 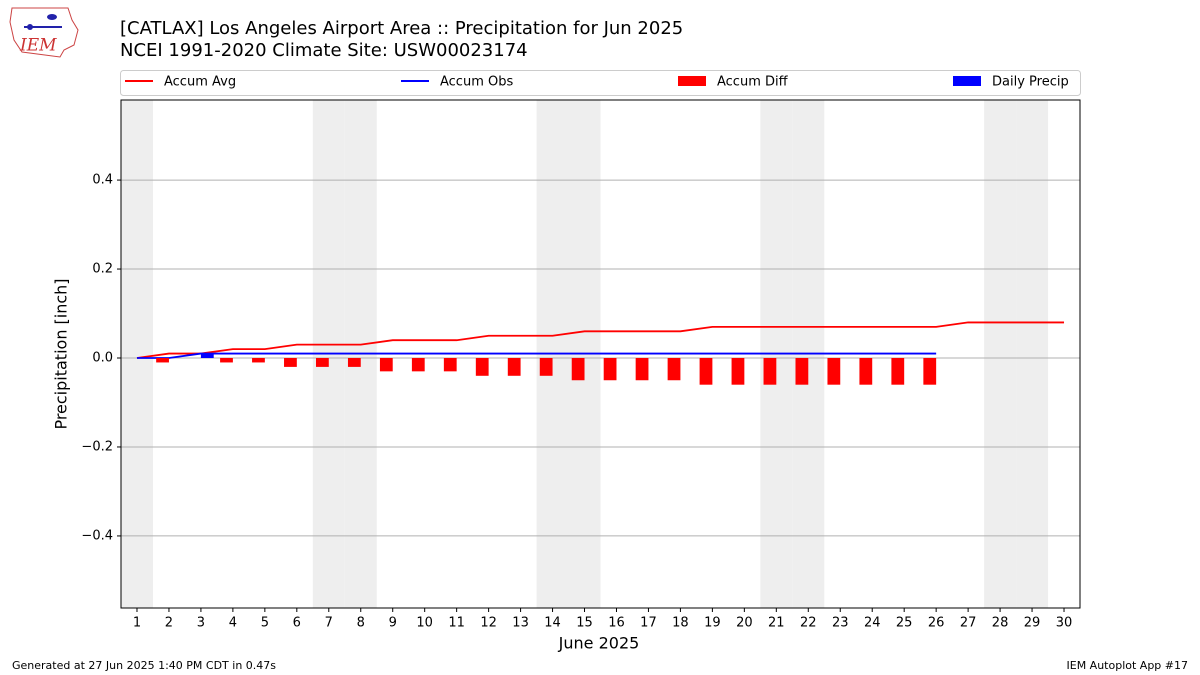 What do you see at coordinates (488, 623) in the screenshot?
I see `x-tick-label: 12` at bounding box center [488, 623].